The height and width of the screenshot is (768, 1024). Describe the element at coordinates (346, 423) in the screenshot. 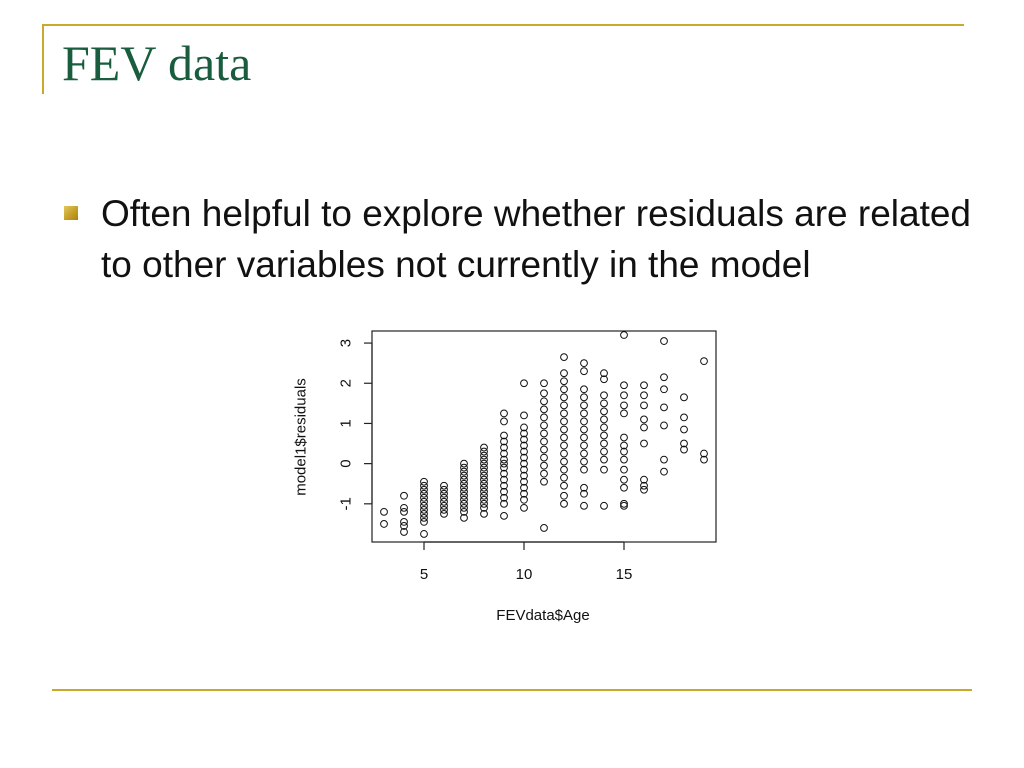

I see `y-tick-label: 1` at that location.